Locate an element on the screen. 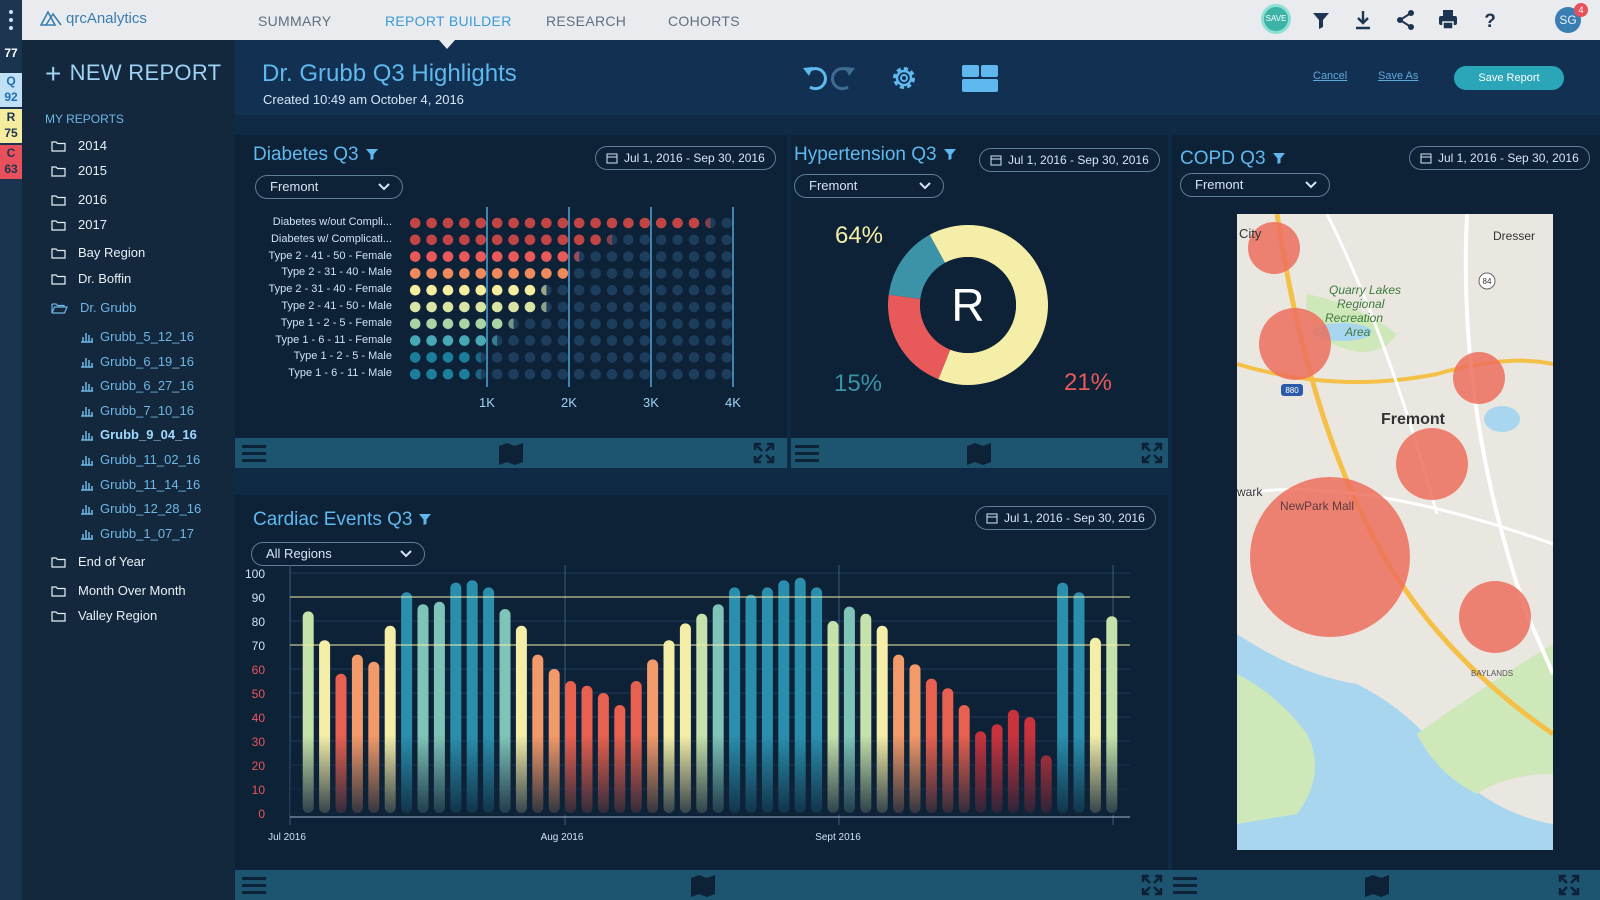 This screenshot has height=900, width=1600. sidebar-folder: Month Over Month is located at coordinates (118, 590).